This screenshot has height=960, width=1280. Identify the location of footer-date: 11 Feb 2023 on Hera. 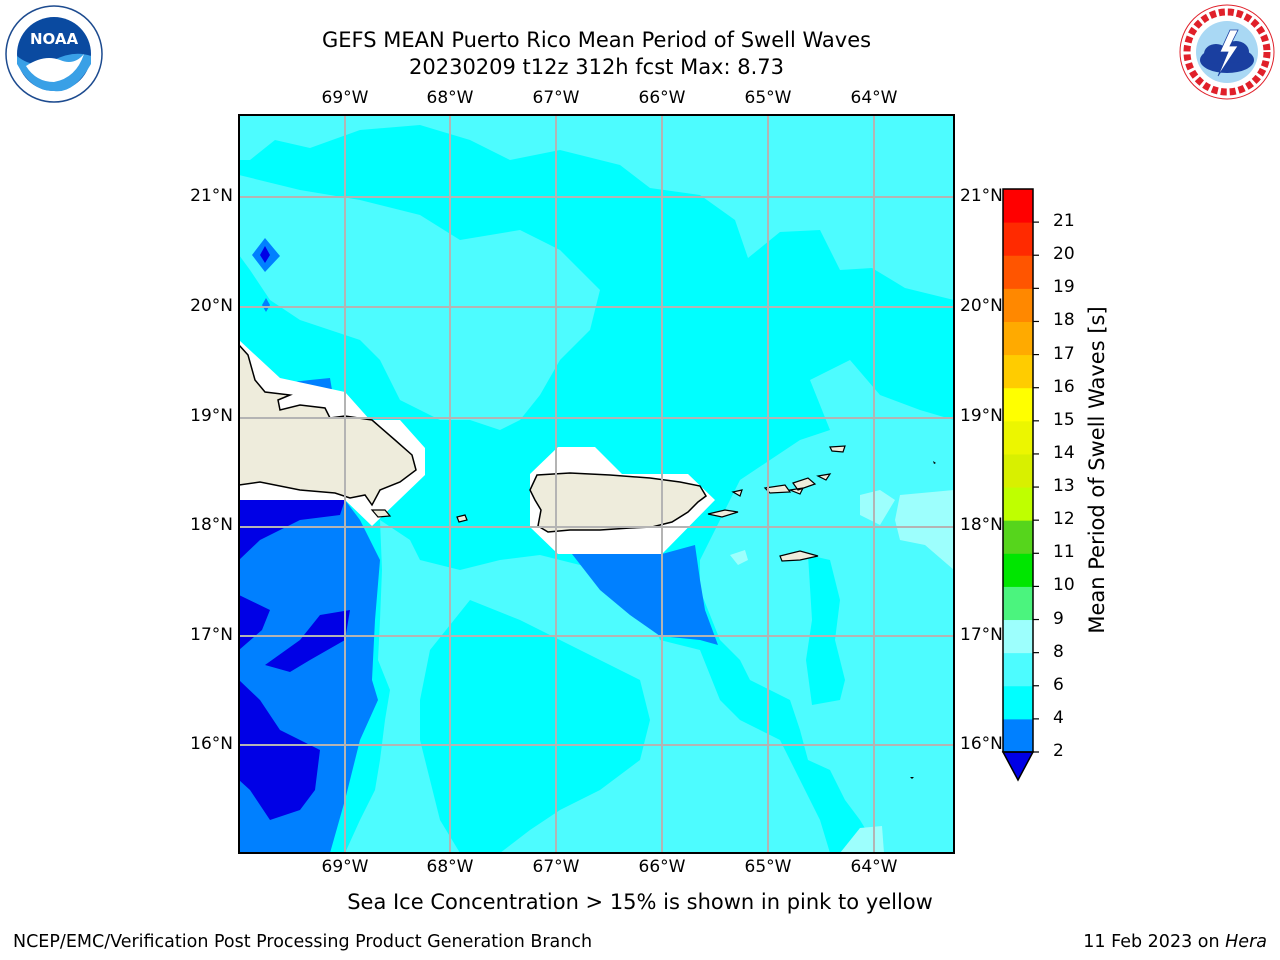
(1175, 942).